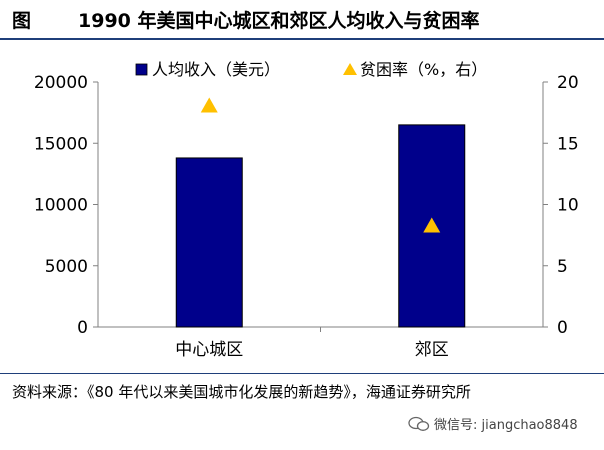 This screenshot has height=450, width=604. What do you see at coordinates (61, 144) in the screenshot?
I see `left-y-tick-label: 15000` at bounding box center [61, 144].